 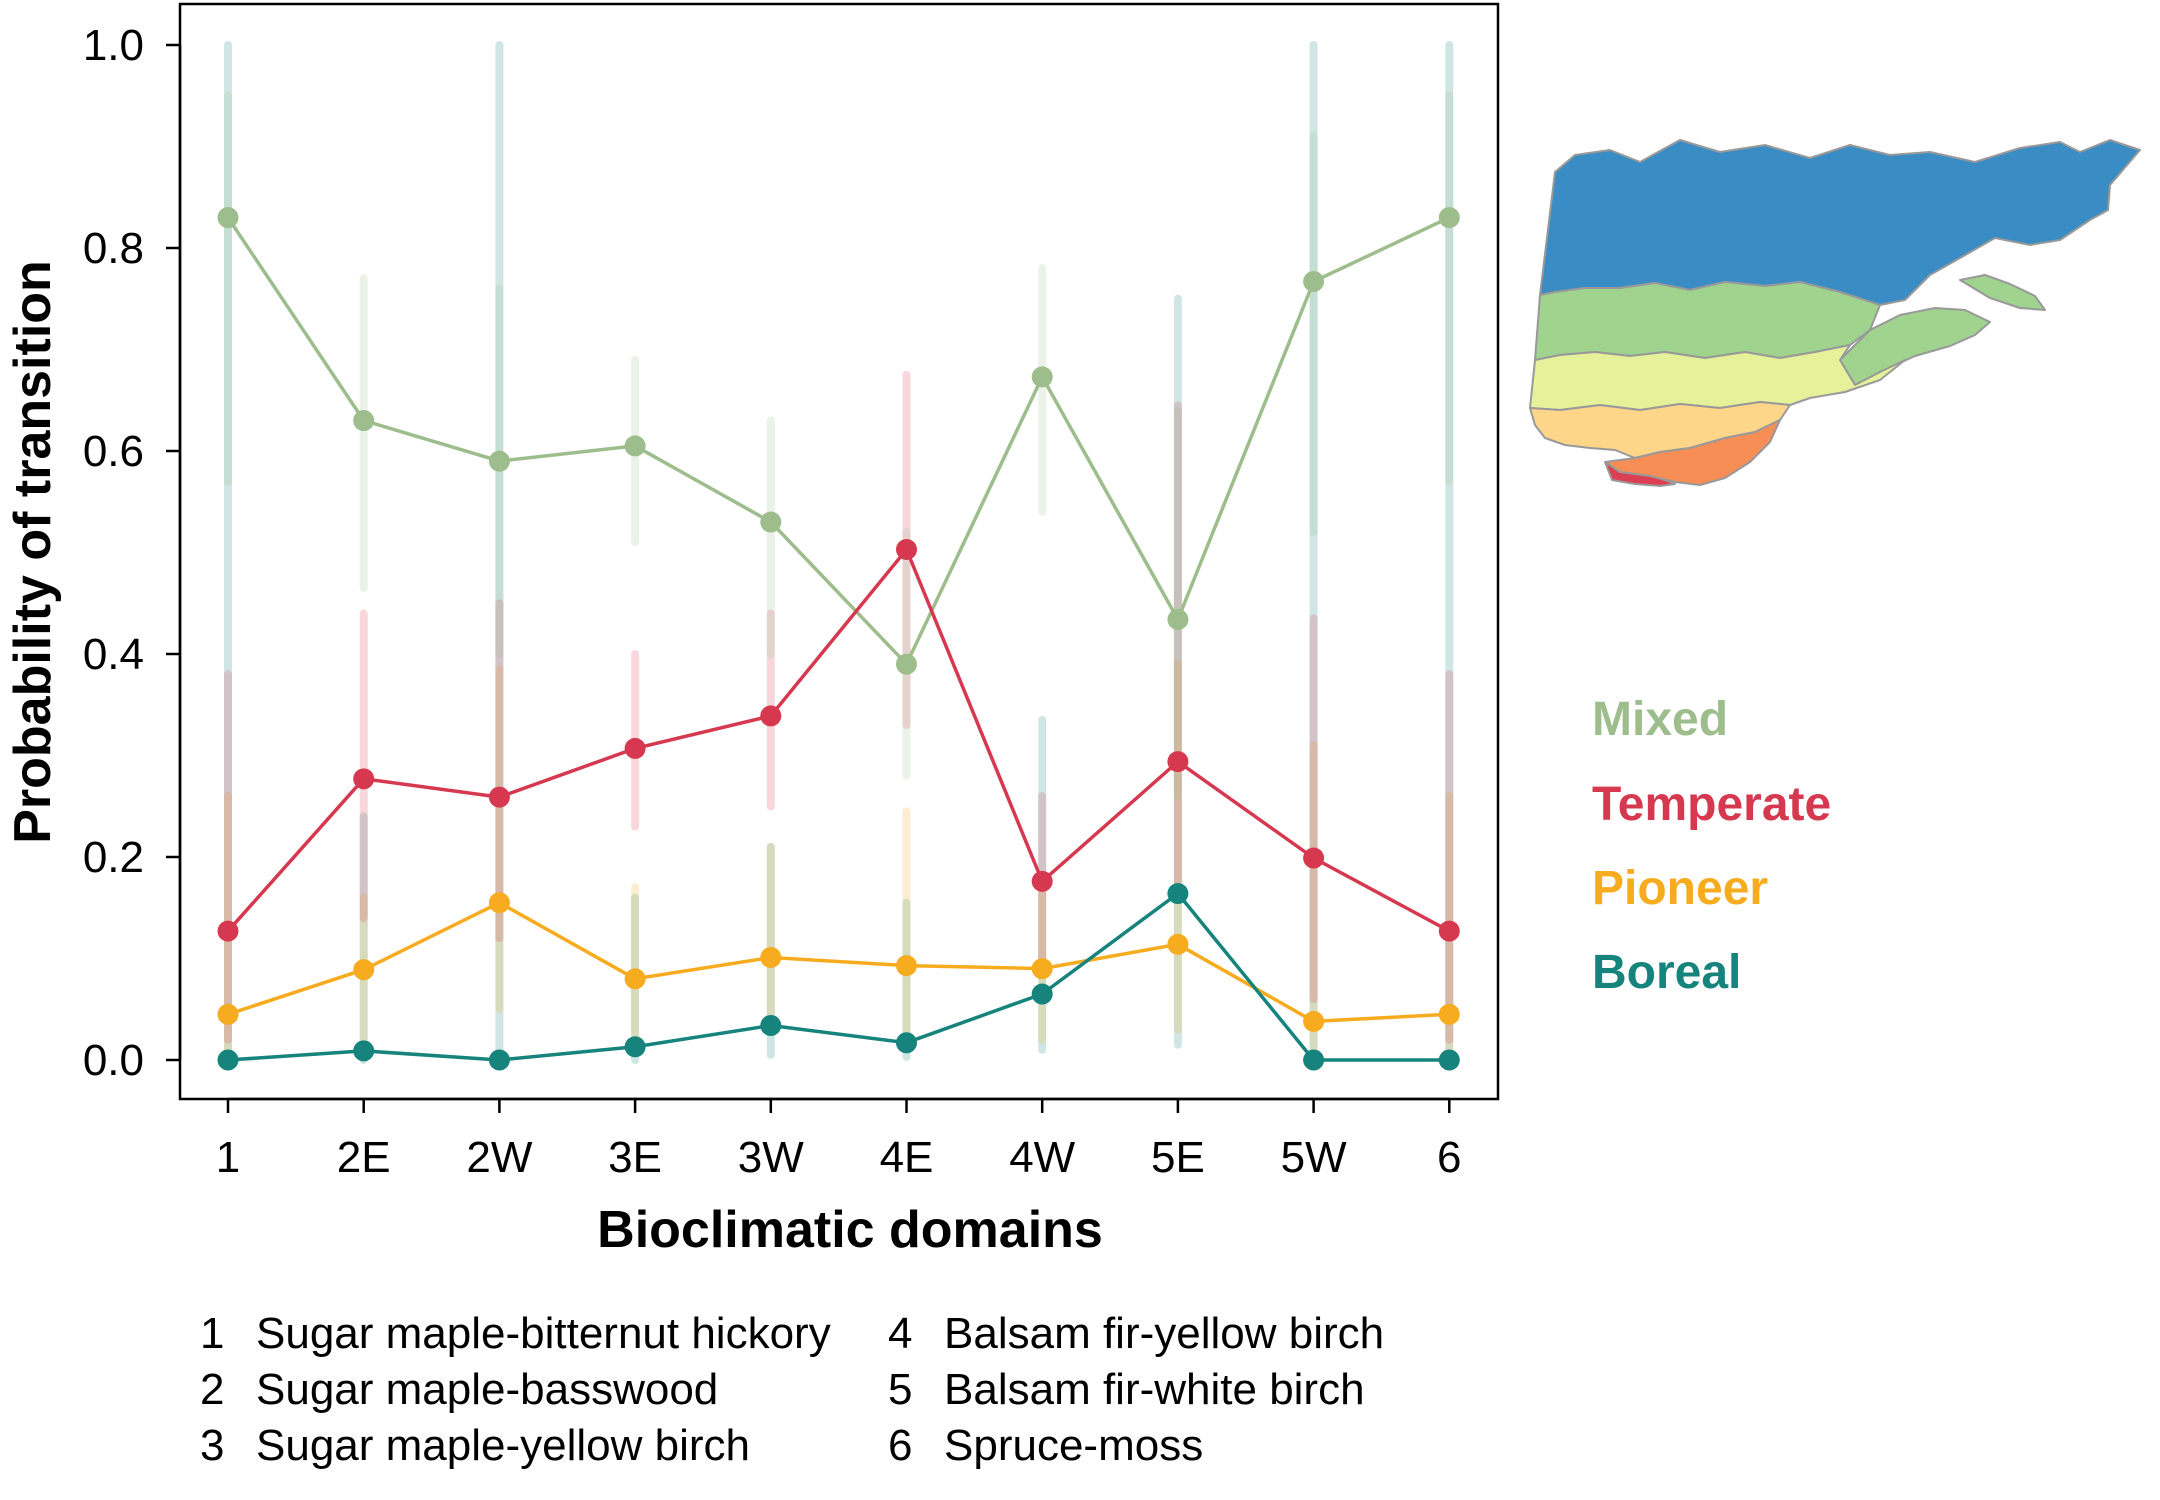 What do you see at coordinates (1711, 846) in the screenshot?
I see `legend: Mixed Temperate Pioneer Boreal` at bounding box center [1711, 846].